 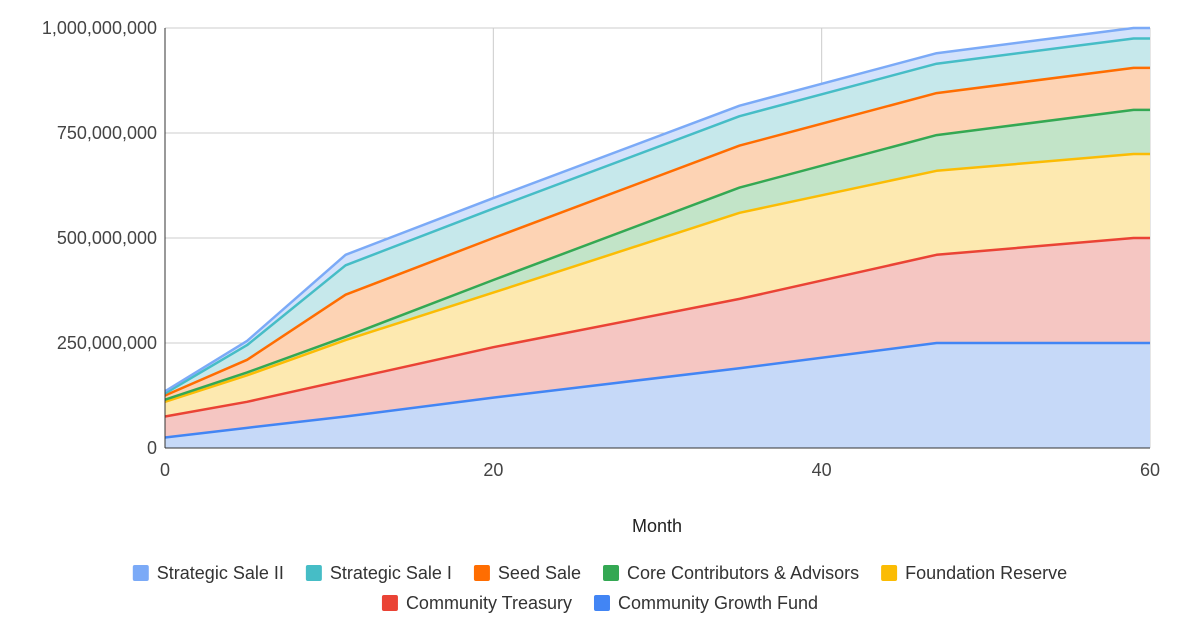 I want to click on legend-item-seed-sale: Seed Sale, so click(x=527, y=573).